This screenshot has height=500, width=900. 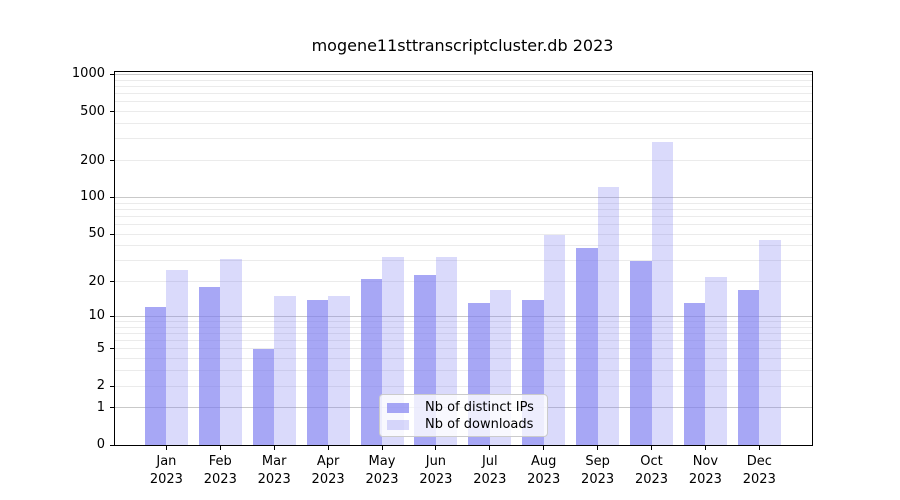 What do you see at coordinates (100, 407) in the screenshot?
I see `y-tick-label: 1` at bounding box center [100, 407].